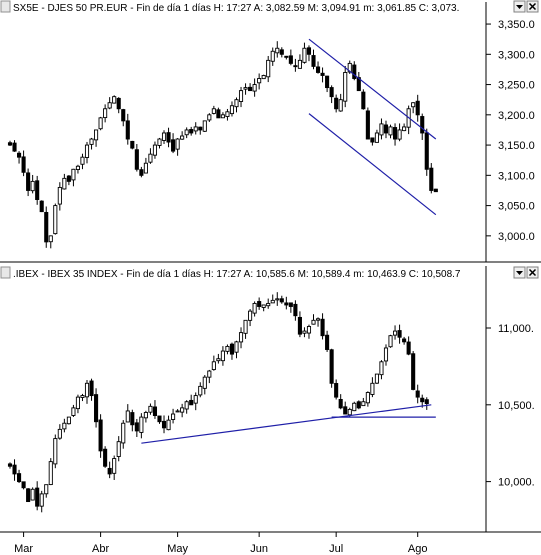 Image resolution: width=541 pixels, height=555 pixels. Describe the element at coordinates (286, 424) in the screenshot. I see `trend-line` at that location.